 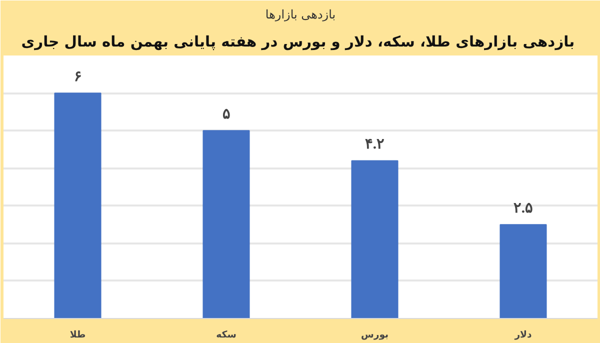 What do you see at coordinates (226, 114) in the screenshot?
I see `data-label: ۵` at bounding box center [226, 114].